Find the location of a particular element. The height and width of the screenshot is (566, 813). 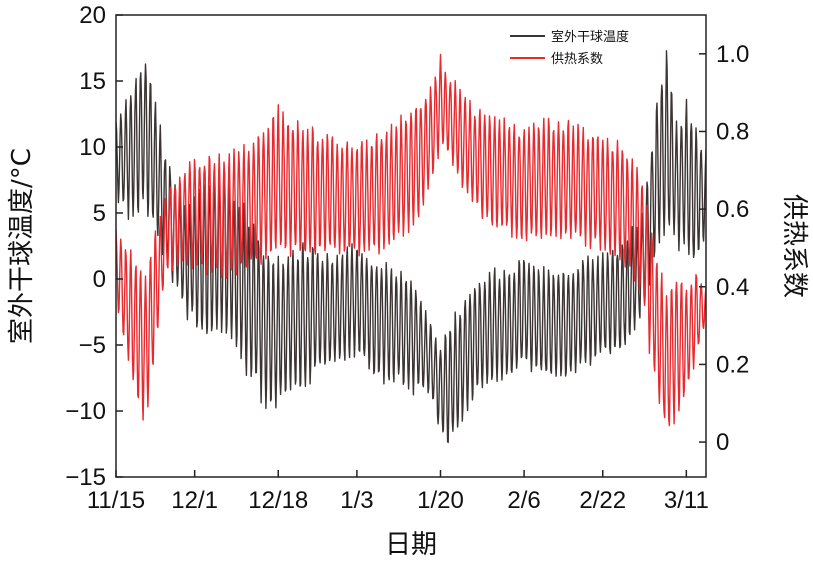

x-tick-label: 1/20 is located at coordinates (440, 500).